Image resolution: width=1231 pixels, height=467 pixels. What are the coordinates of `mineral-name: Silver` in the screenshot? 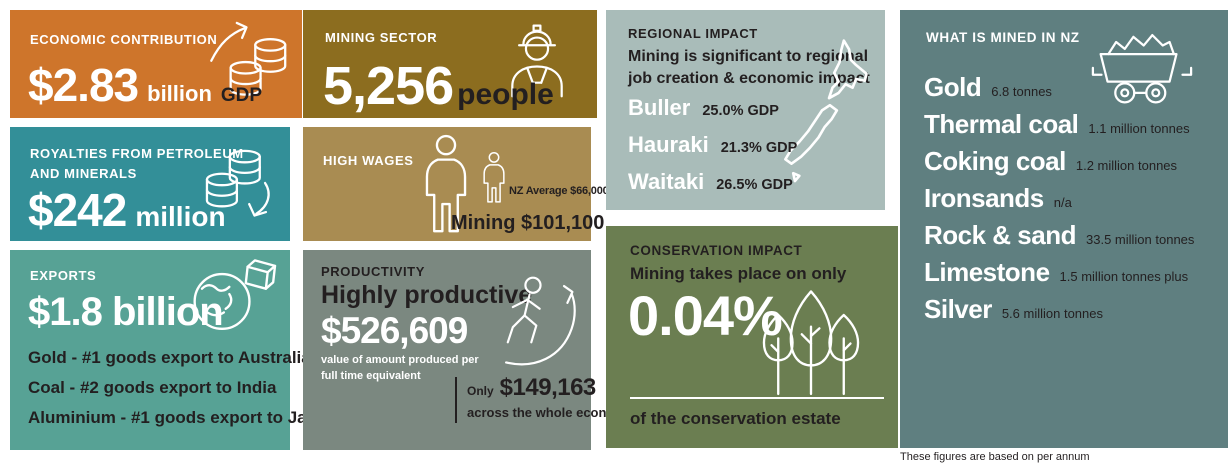 It's located at (958, 308).